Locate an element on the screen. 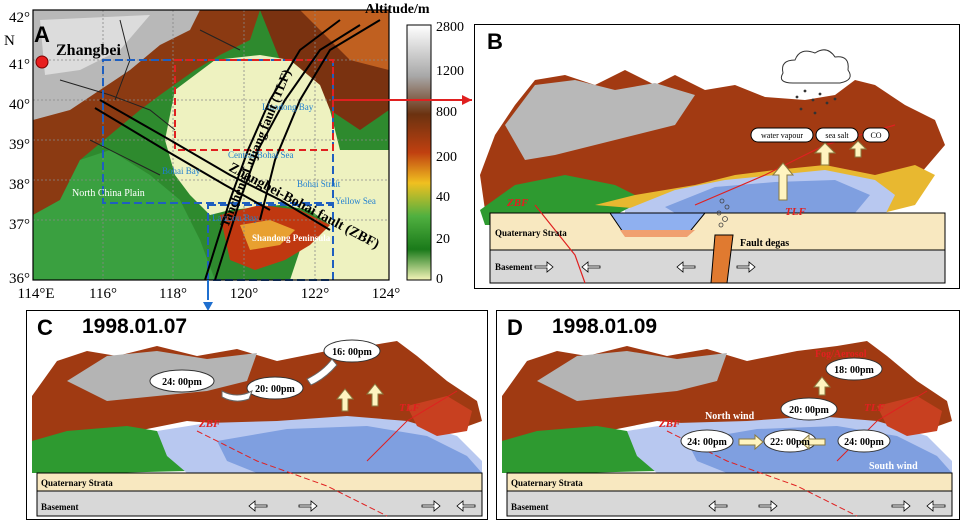 The image size is (962, 522). b-strata-label: Quaternary Strata is located at coordinates (531, 233).